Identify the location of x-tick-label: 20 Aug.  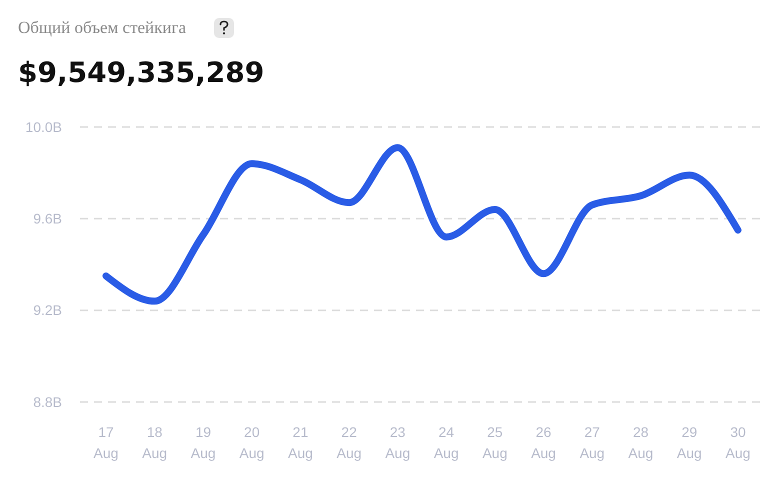
(251, 442).